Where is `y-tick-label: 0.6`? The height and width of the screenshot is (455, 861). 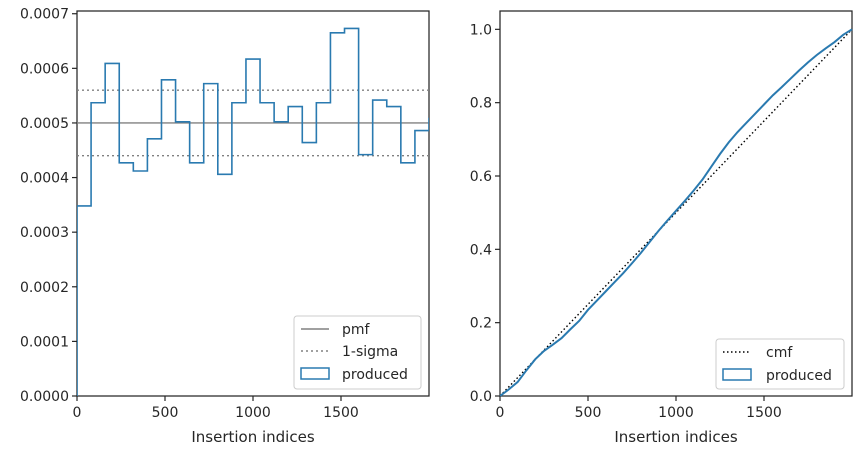 y-tick-label: 0.6 is located at coordinates (481, 177).